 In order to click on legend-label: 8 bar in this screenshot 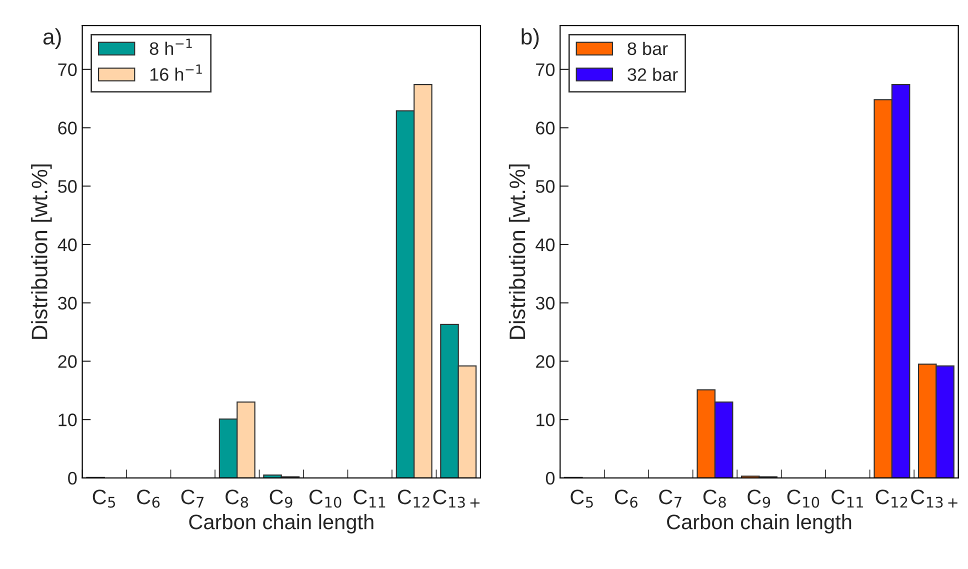, I will do `click(648, 49)`.